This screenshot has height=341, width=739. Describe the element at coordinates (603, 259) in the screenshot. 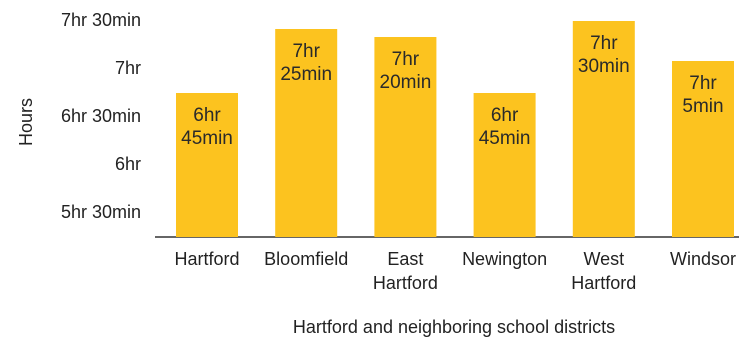

I see `x-category-label: West` at that location.